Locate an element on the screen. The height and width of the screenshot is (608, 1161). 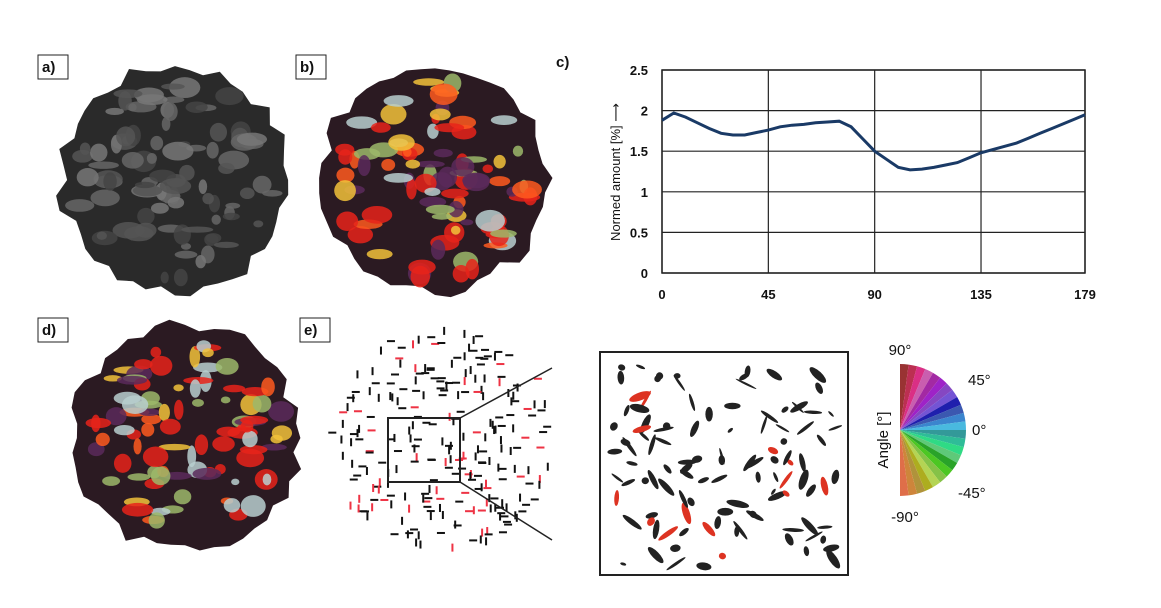
legend-title: Angle [°] is located at coordinates (883, 440).